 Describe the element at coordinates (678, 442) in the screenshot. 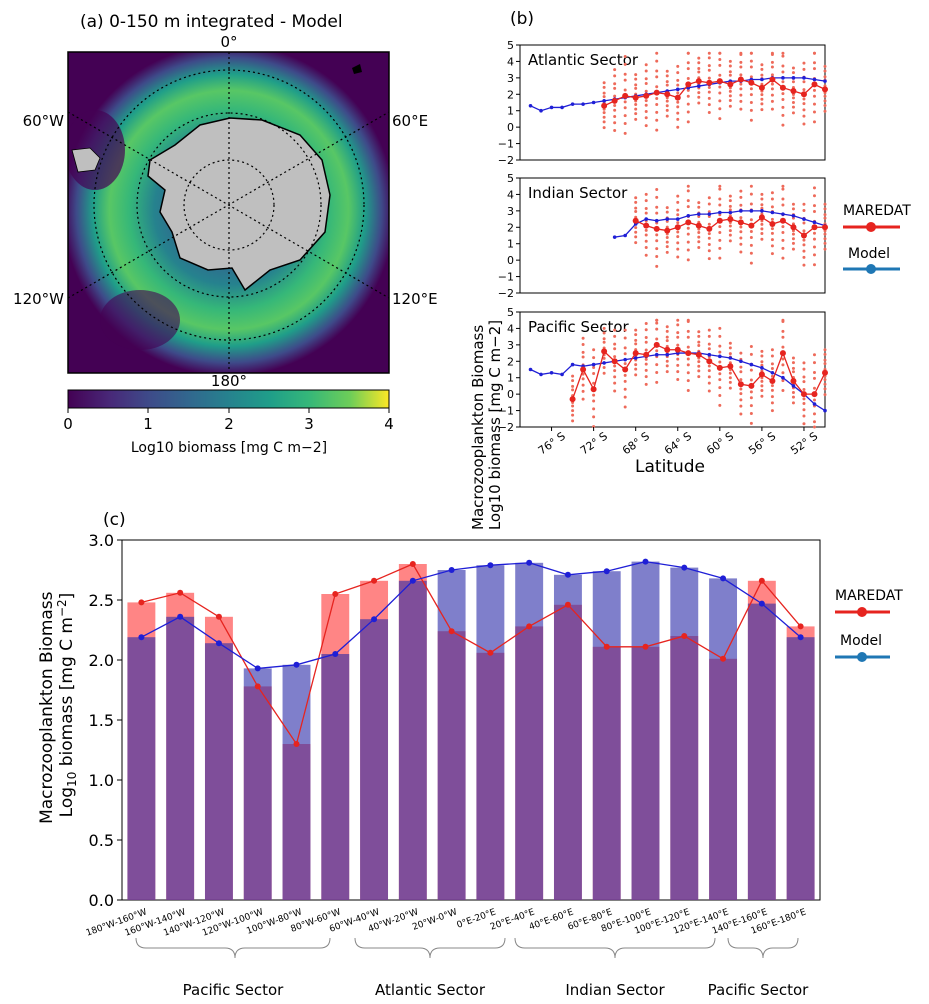

I see `panel-b-xticks: 76° S 72° S 68° S 64° S 60° S 56° S 52° S` at that location.